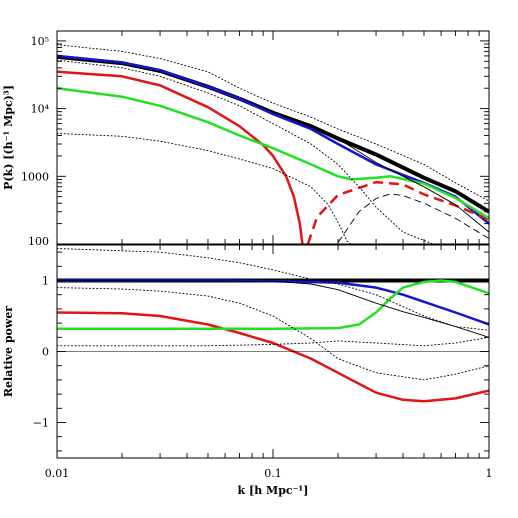 The width and height of the screenshot is (518, 518). What do you see at coordinates (273, 305) in the screenshot?
I see `bottom-series-3-line` at bounding box center [273, 305].